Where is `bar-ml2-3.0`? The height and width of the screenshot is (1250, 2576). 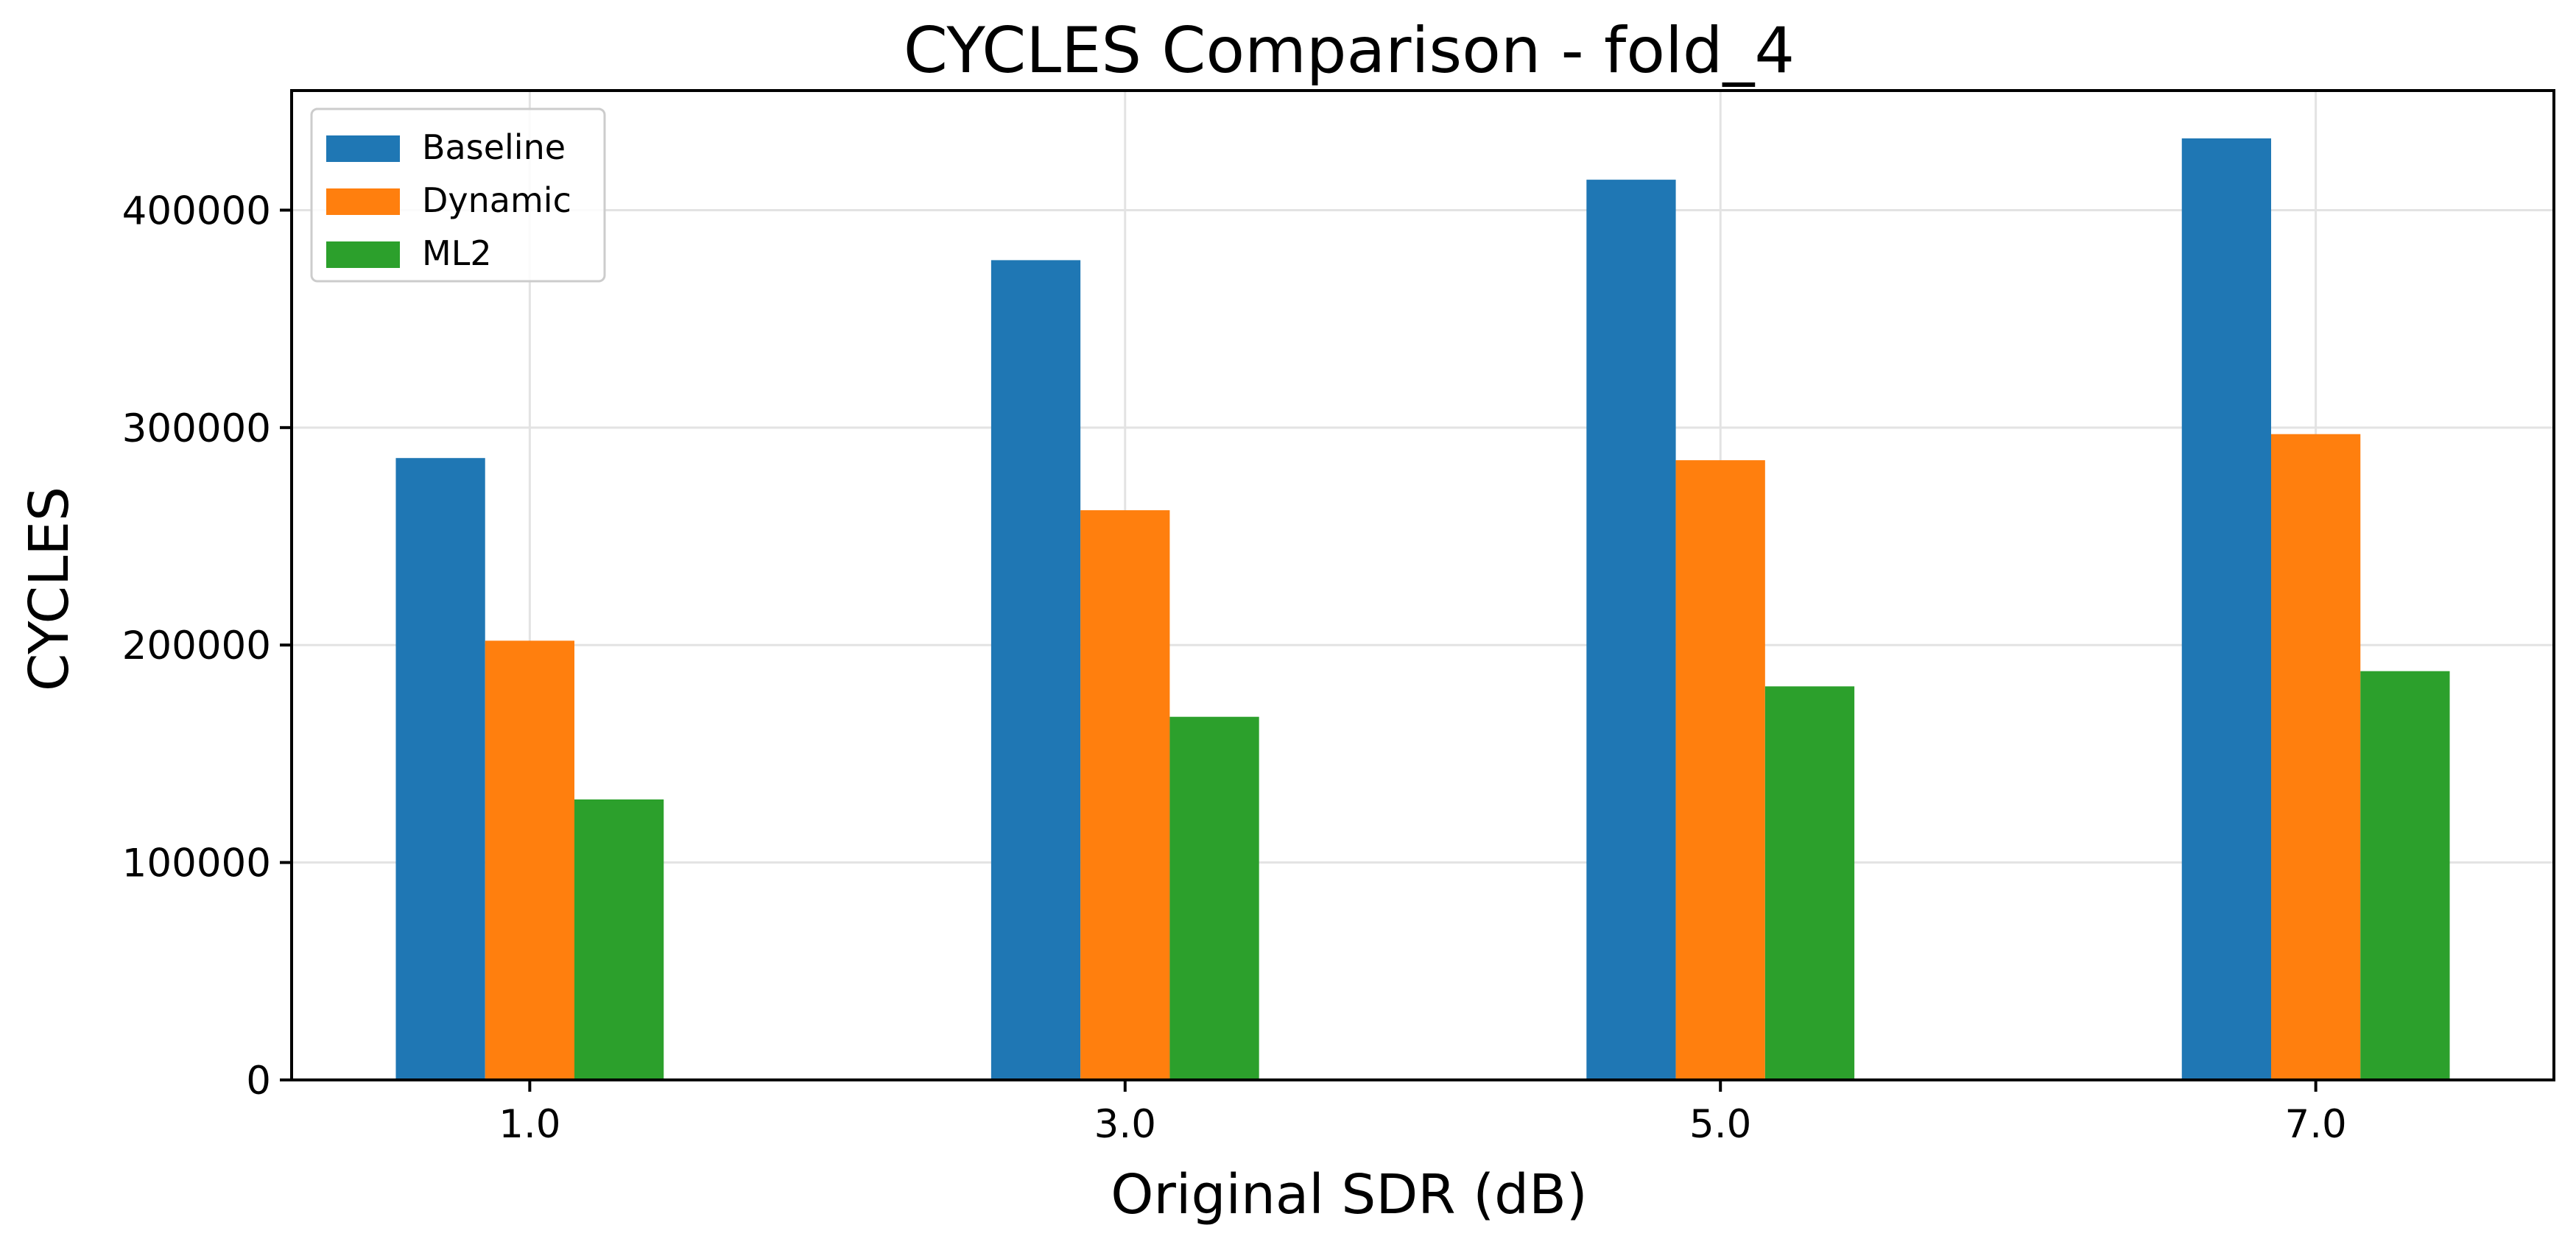 bar-ml2-3.0 is located at coordinates (1214, 898).